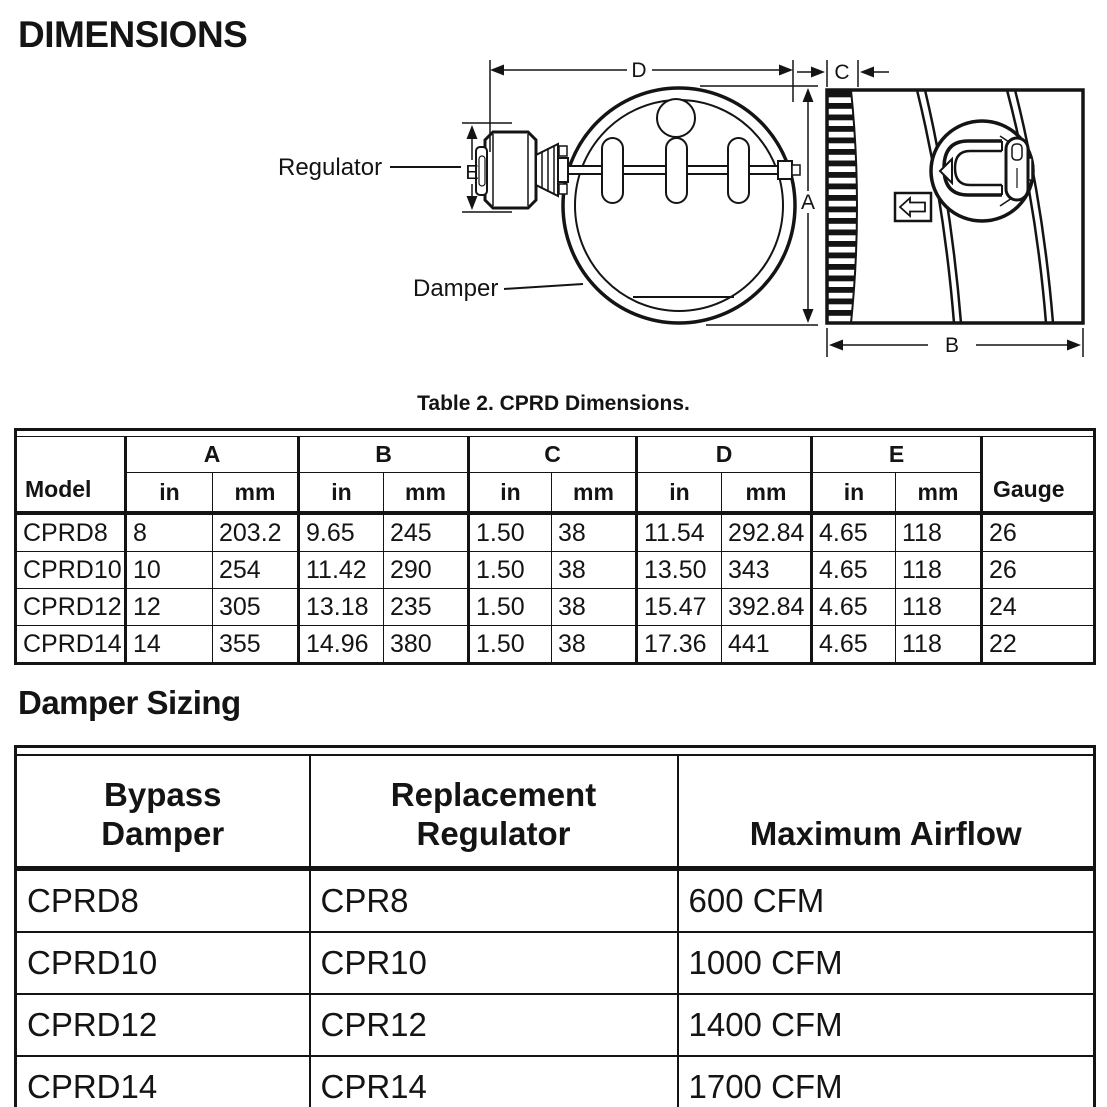  What do you see at coordinates (162, 1081) in the screenshot?
I see `cell-bypass-damper: CPRD14` at bounding box center [162, 1081].